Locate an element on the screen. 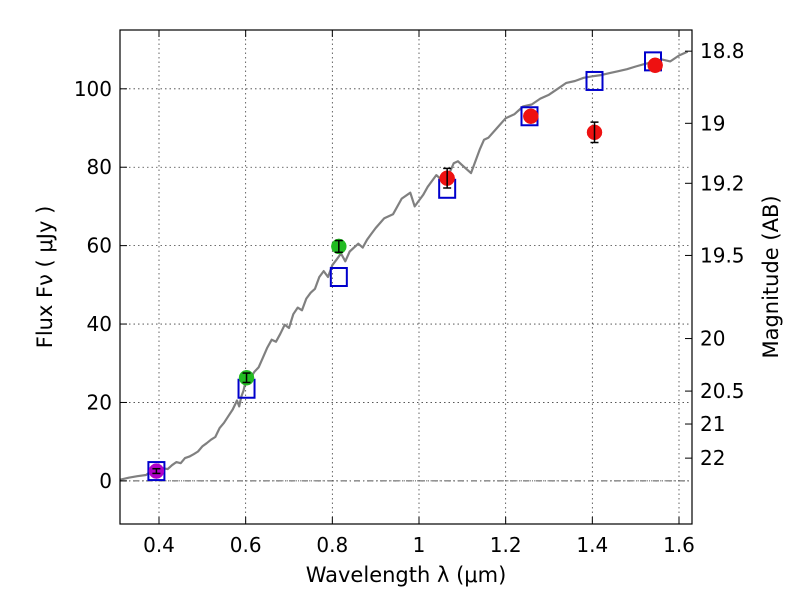 The image size is (800, 600). x-tick-label: 1.2 is located at coordinates (506, 545).